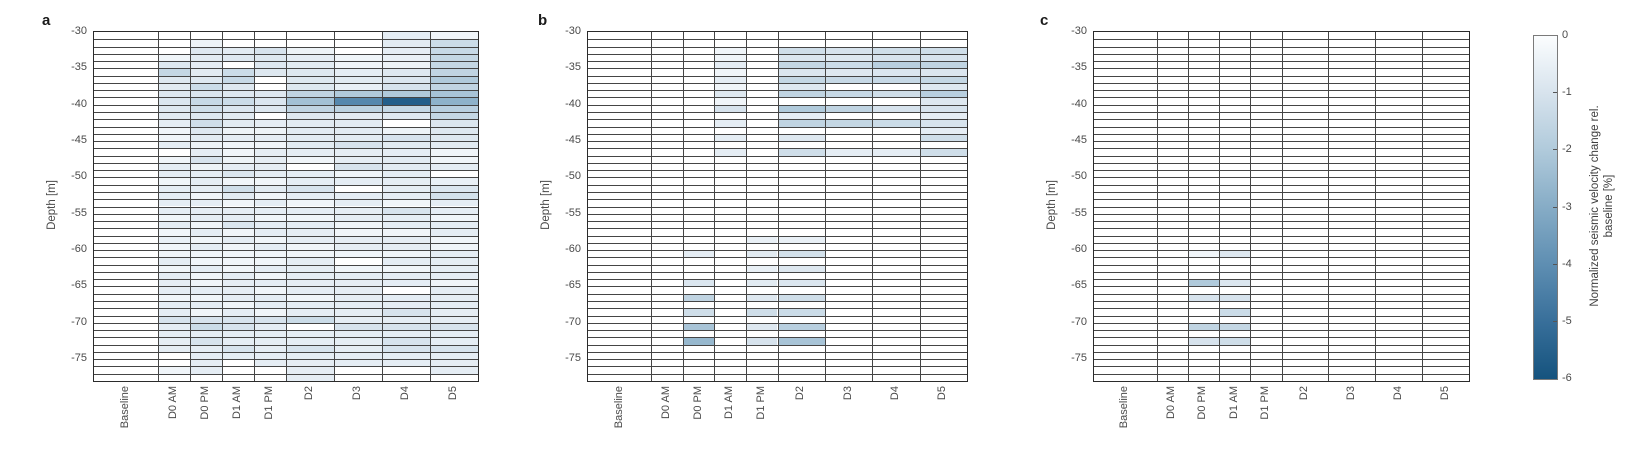 This screenshot has width=1648, height=460. I want to click on y-tick-label: -55, so click(573, 213).